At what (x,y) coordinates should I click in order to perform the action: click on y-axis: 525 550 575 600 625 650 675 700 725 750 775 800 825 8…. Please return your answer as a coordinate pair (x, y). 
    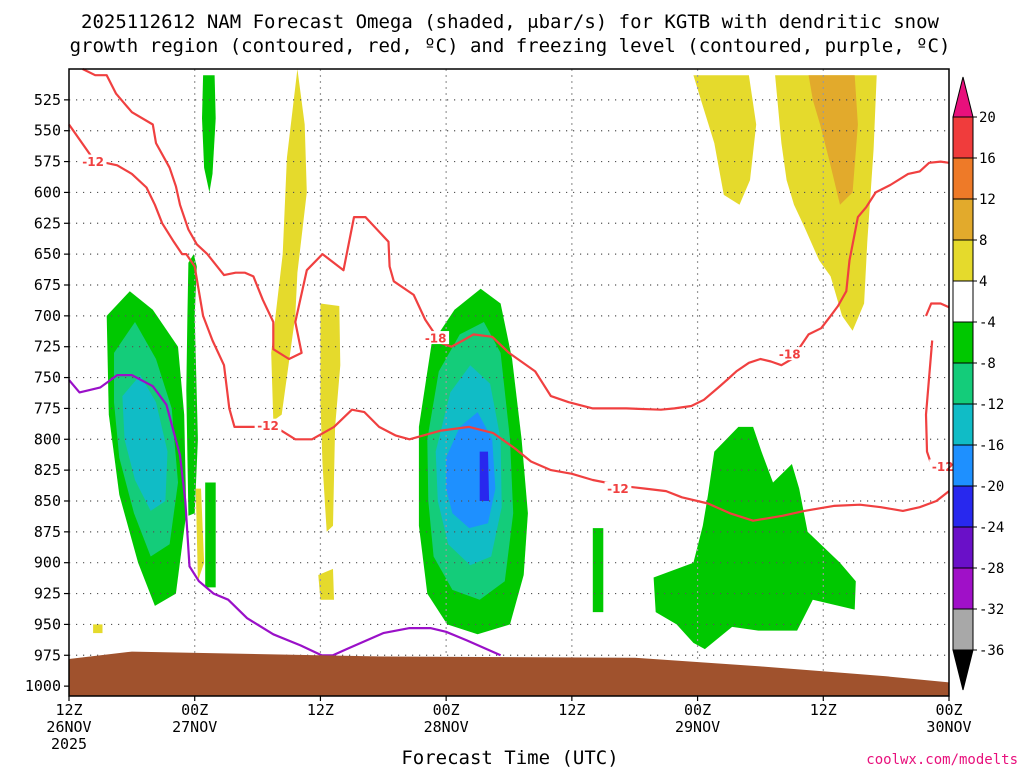
    Looking at the image, I should click on (47, 393).